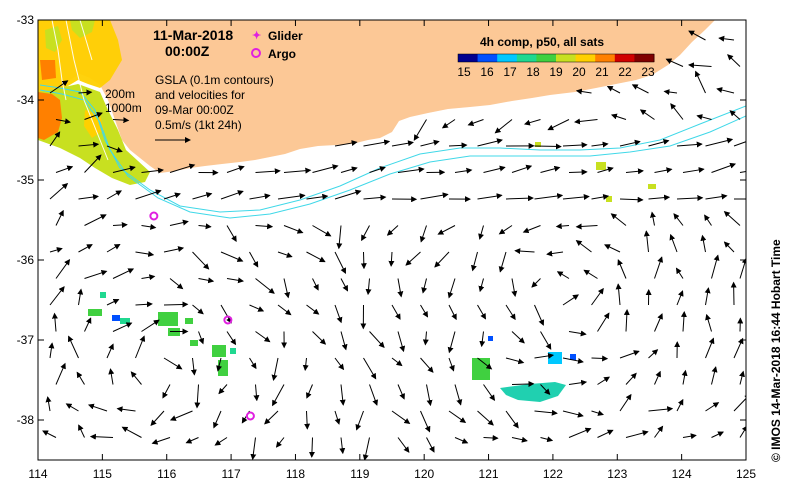 This screenshot has width=790, height=497. Describe the element at coordinates (231, 474) in the screenshot. I see `x-tick-label: 117` at that location.